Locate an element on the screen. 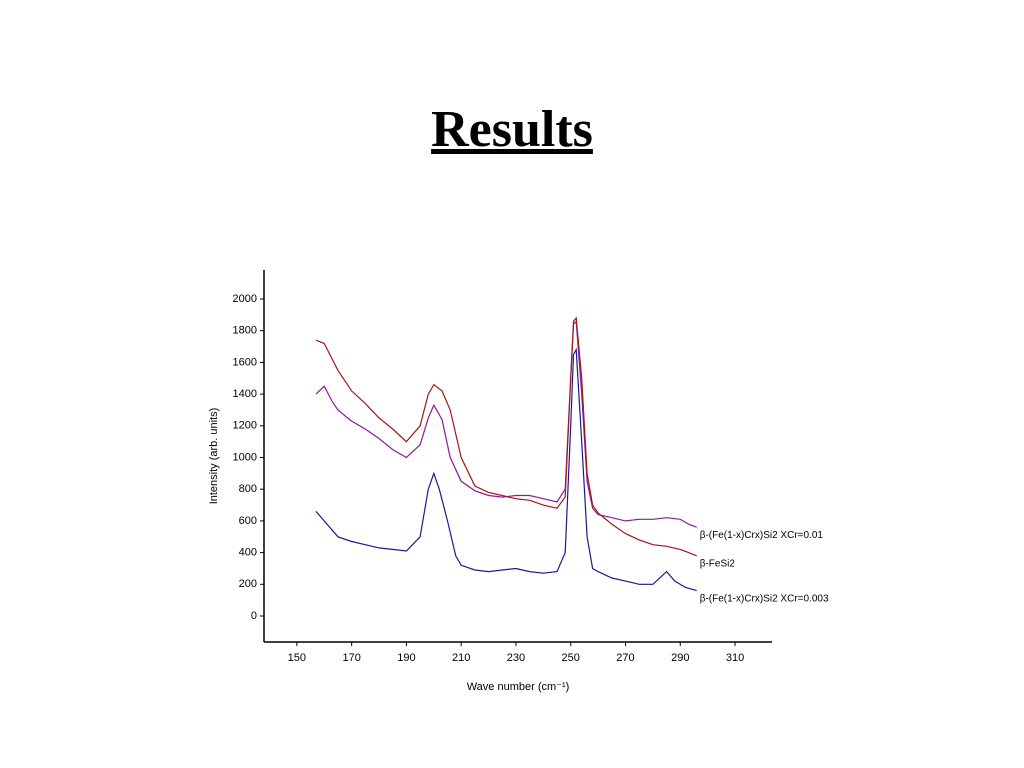  x-tick-label: 230 is located at coordinates (516, 658).